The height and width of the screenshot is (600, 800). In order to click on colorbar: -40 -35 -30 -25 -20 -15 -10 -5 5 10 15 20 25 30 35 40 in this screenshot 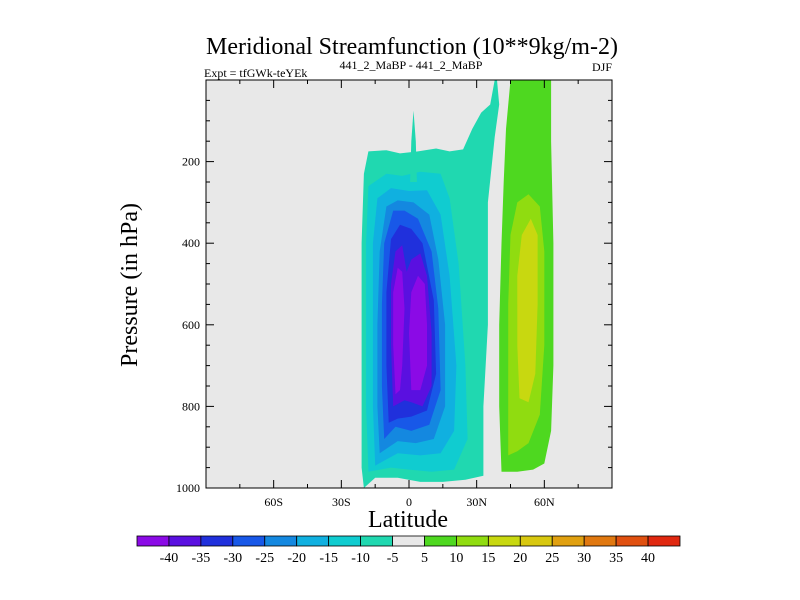, I will do `click(408, 550)`.